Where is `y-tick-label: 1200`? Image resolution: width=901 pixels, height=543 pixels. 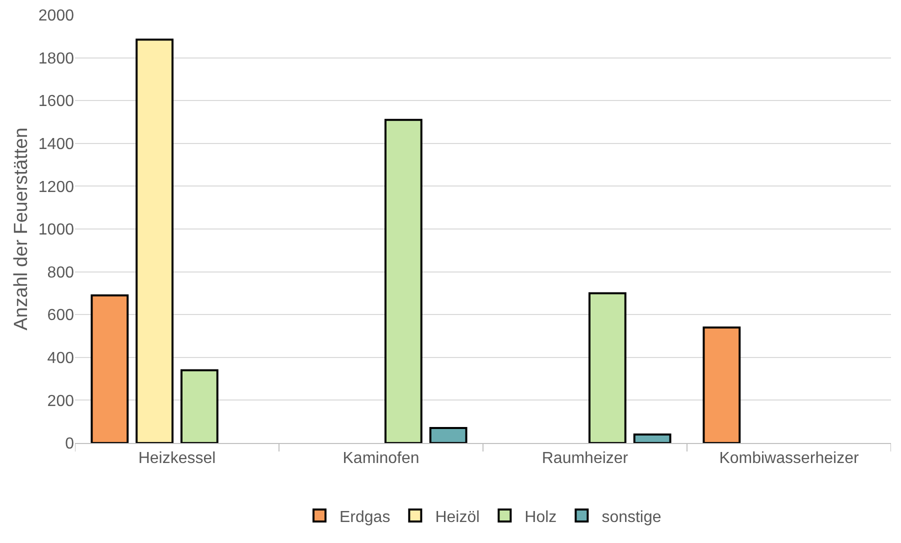 y-tick-label: 1200 is located at coordinates (56, 187).